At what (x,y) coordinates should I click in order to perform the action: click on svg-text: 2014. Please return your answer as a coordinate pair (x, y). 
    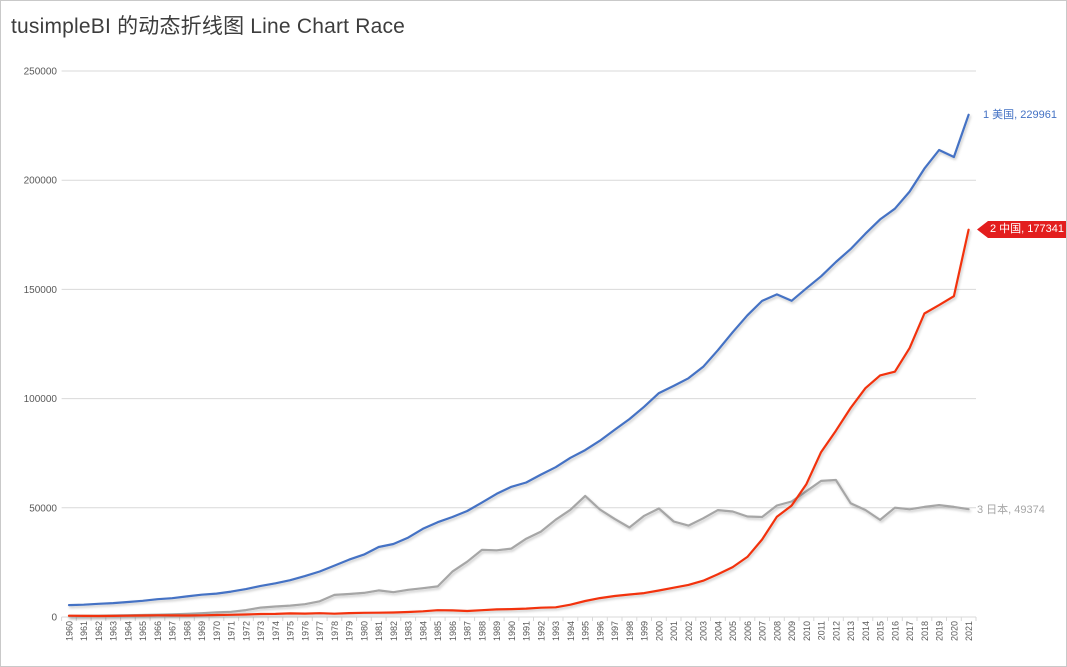
    Looking at the image, I should click on (866, 631).